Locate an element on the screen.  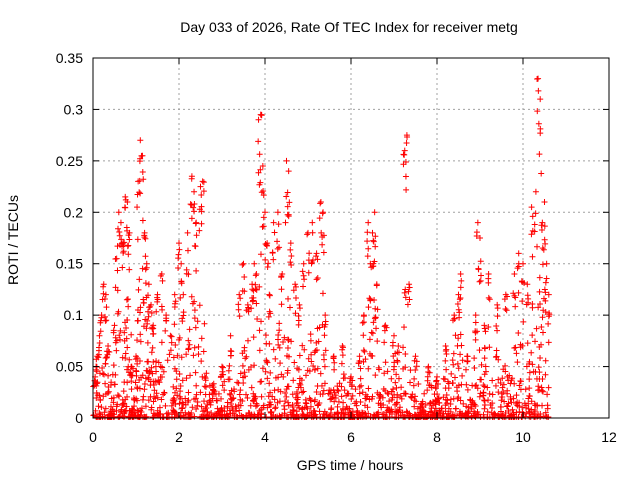
x-tick-label: 2 is located at coordinates (179, 437).